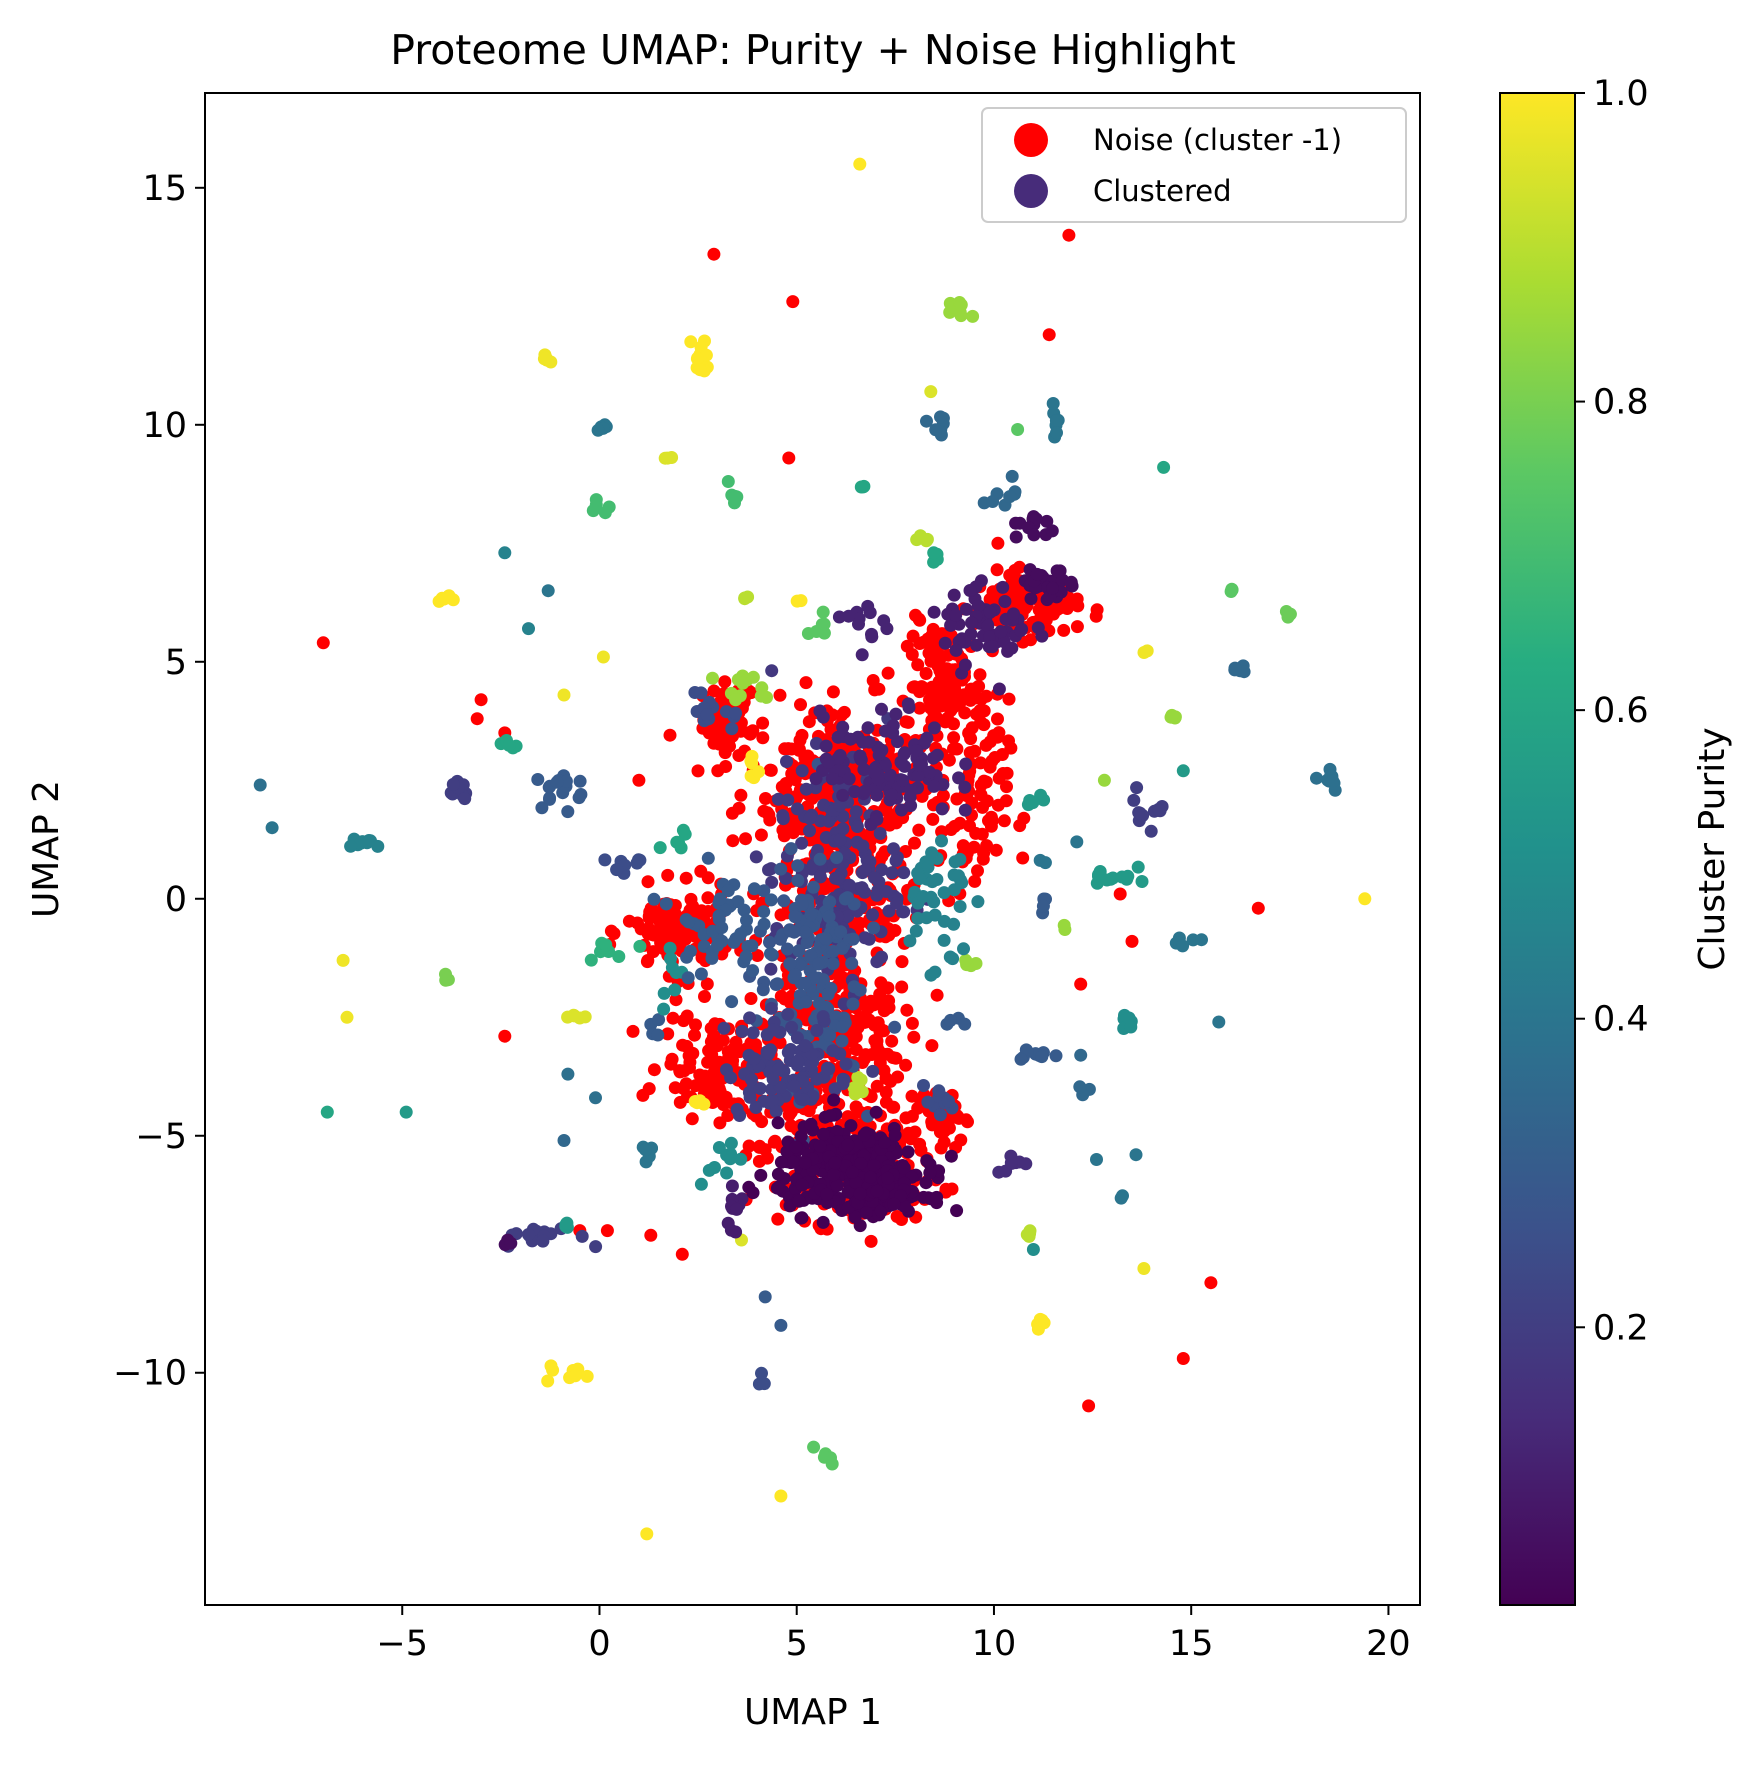 The image size is (1758, 1765). What do you see at coordinates (1537, 849) in the screenshot?
I see `colorbar-gradient` at bounding box center [1537, 849].